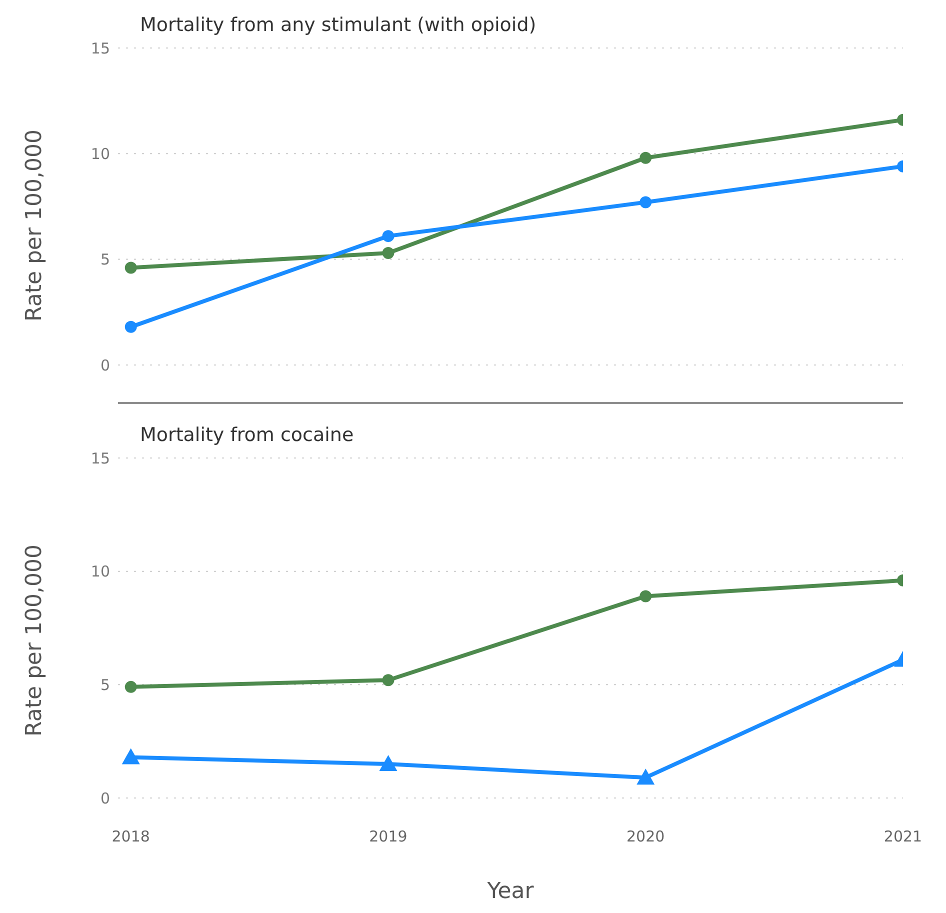 Image resolution: width=946 pixels, height=913 pixels. Describe the element at coordinates (388, 837) in the screenshot. I see `x-tick-label: 2019` at that location.